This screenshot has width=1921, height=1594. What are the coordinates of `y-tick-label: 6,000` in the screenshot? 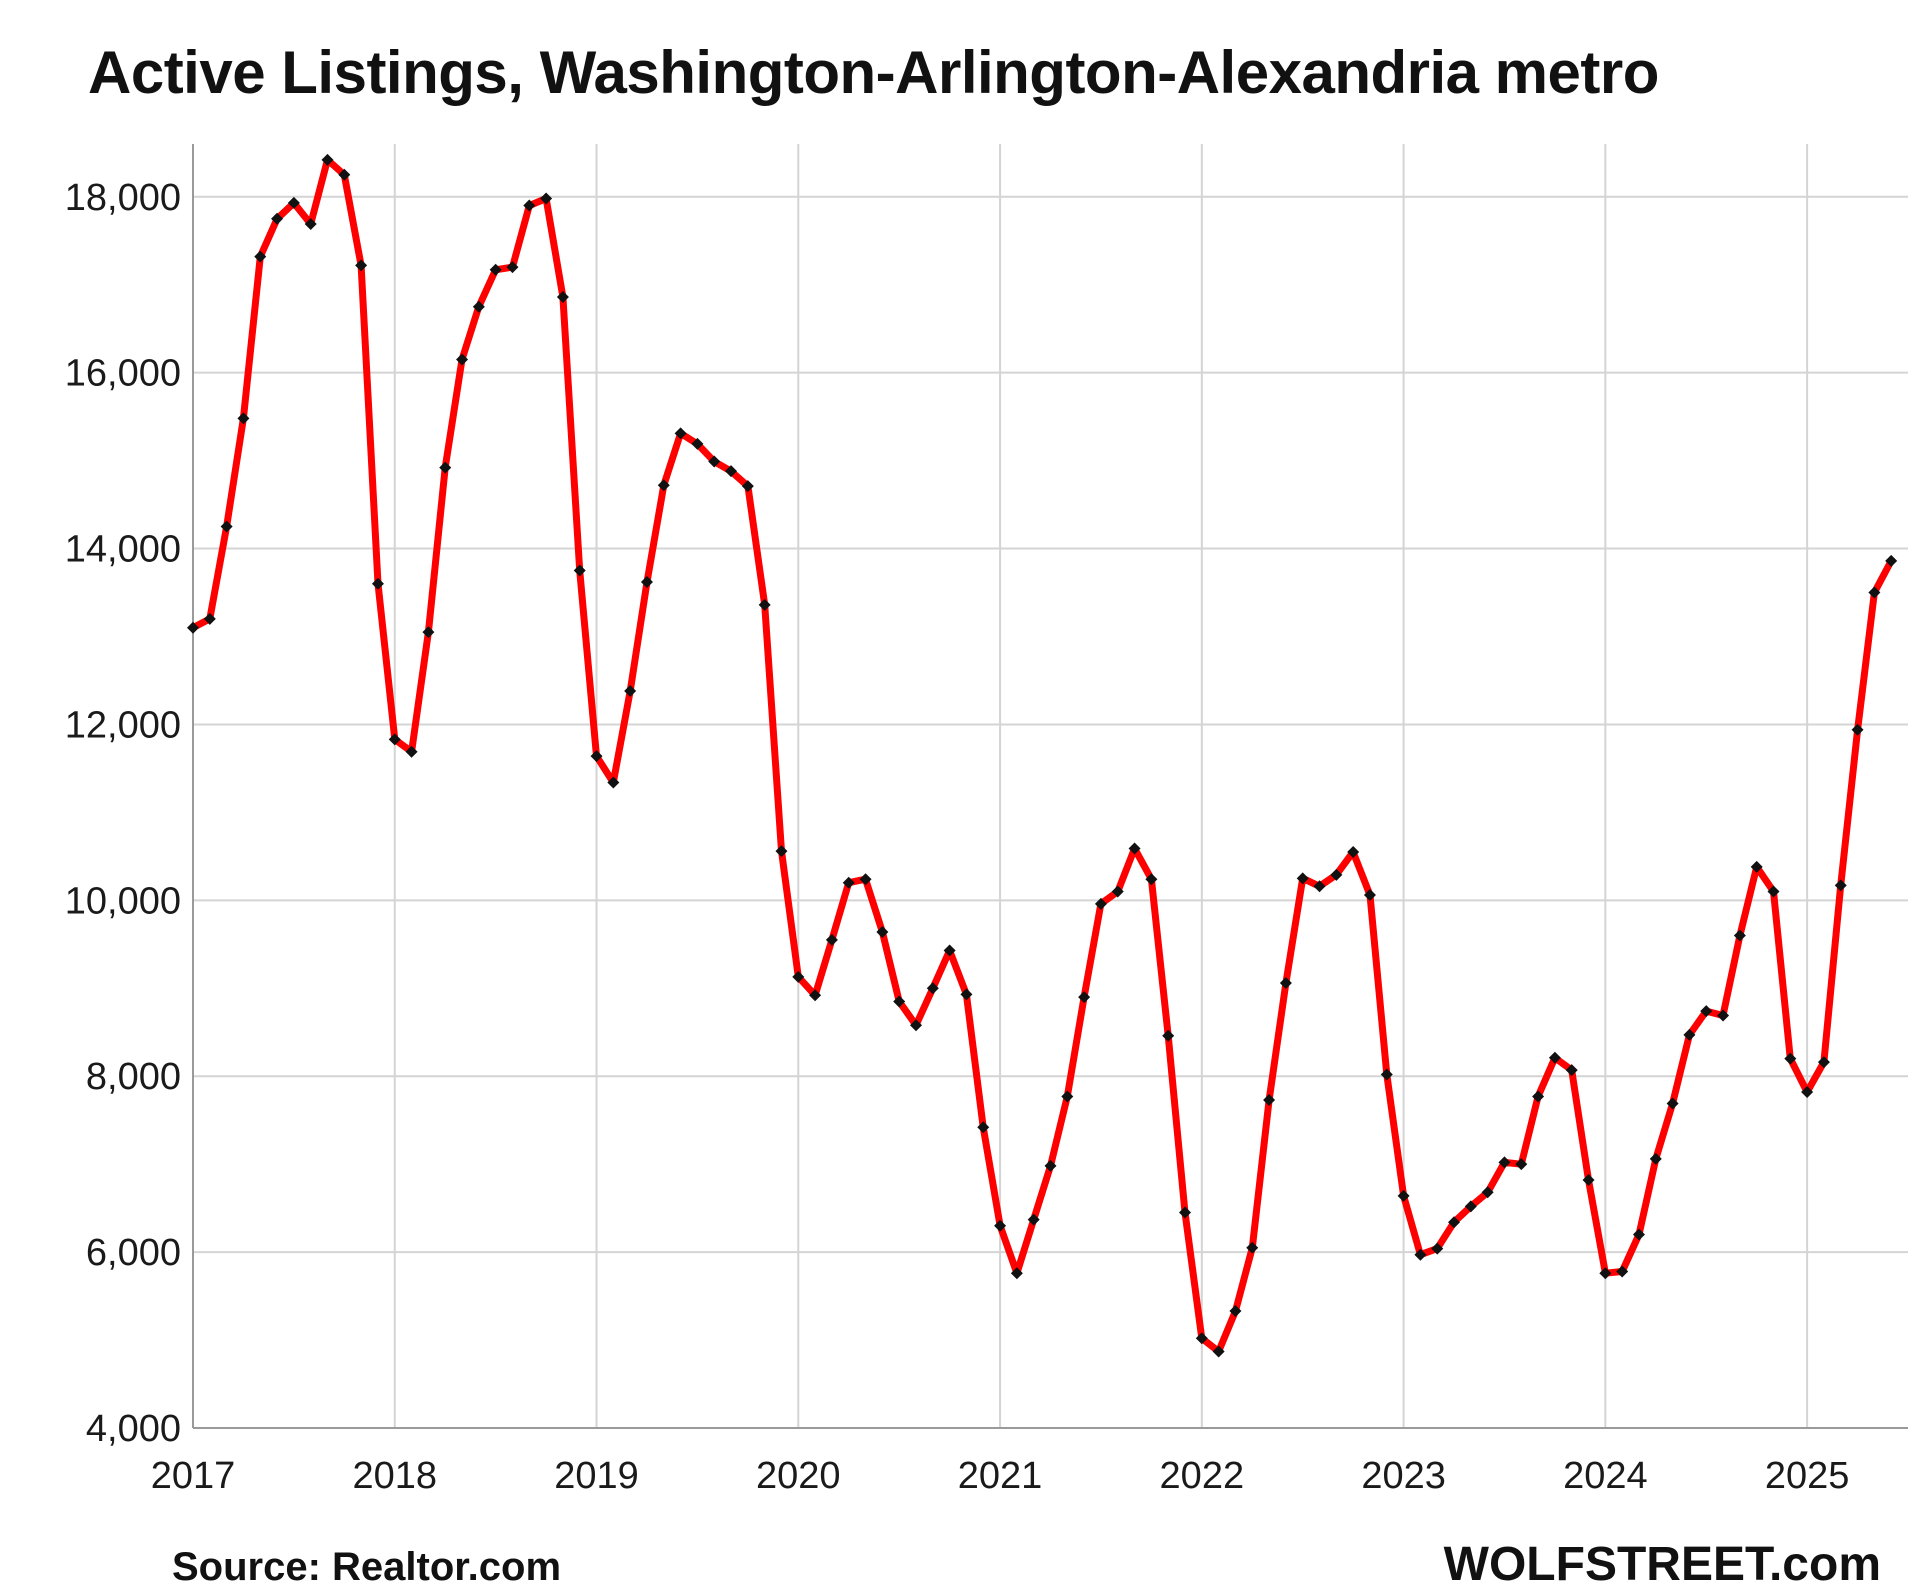 It's located at (133, 1253).